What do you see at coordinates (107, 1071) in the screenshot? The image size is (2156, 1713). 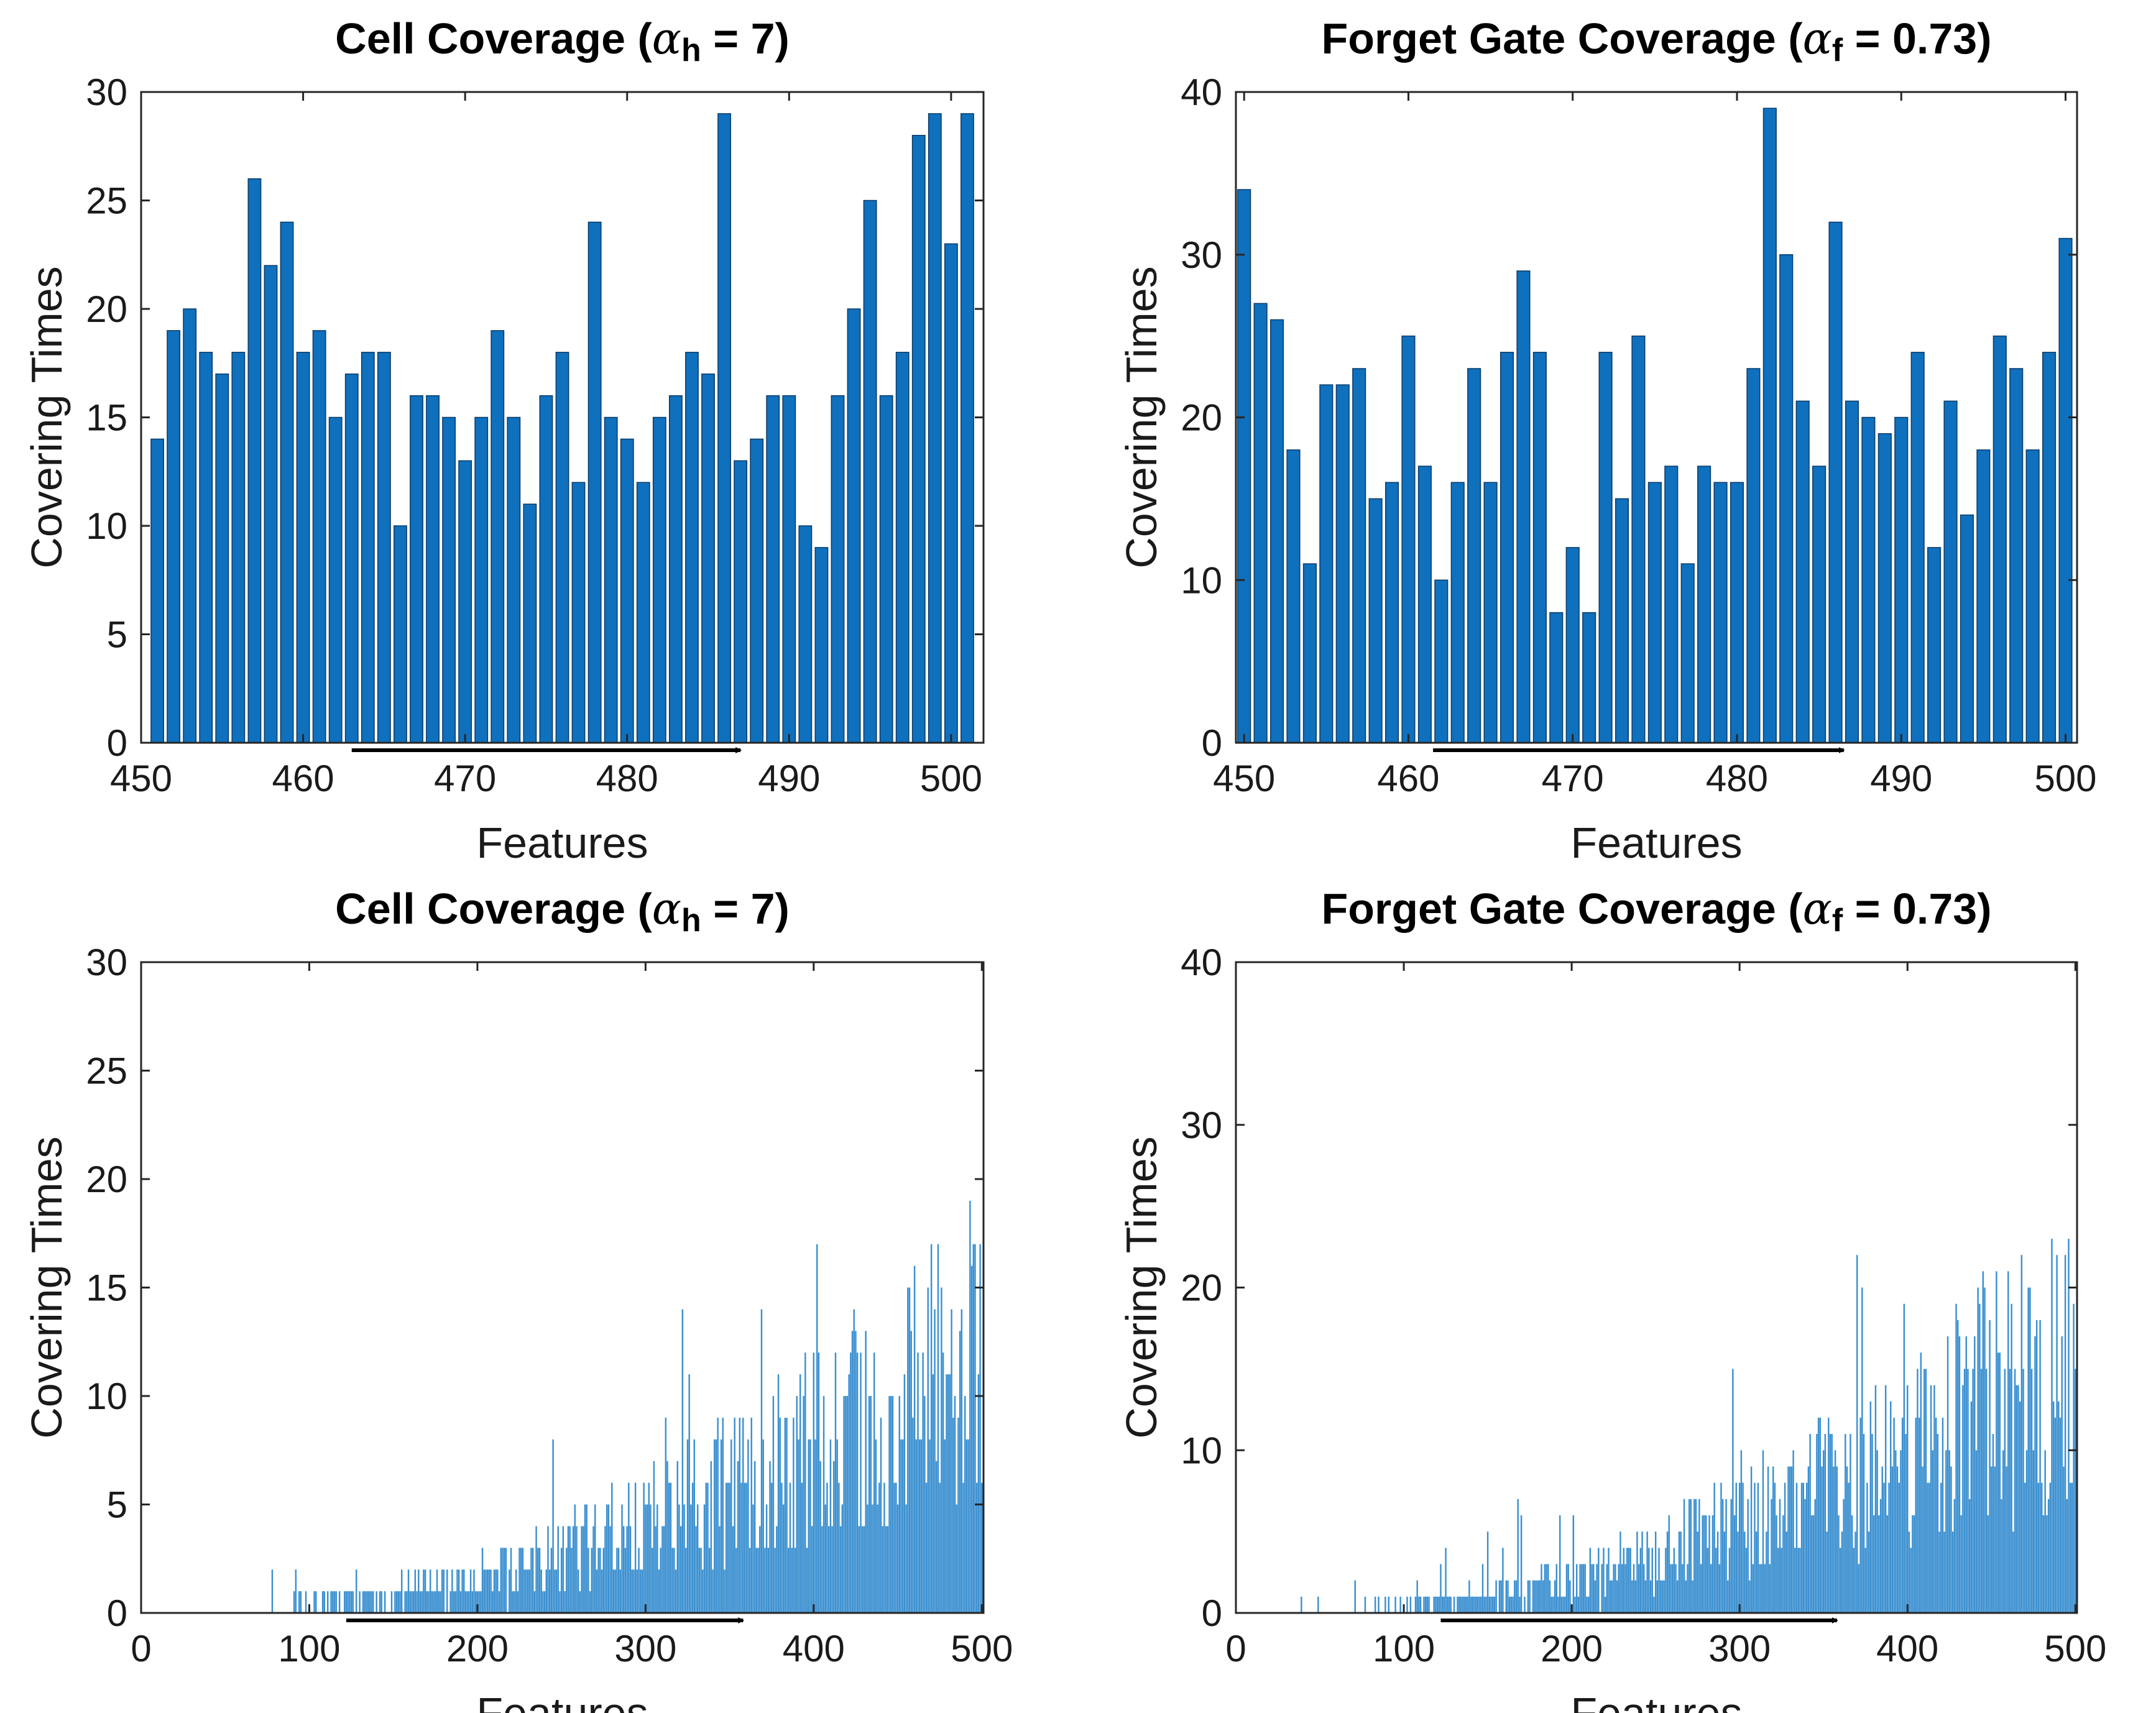 I see `y-tick-label: 25` at bounding box center [107, 1071].